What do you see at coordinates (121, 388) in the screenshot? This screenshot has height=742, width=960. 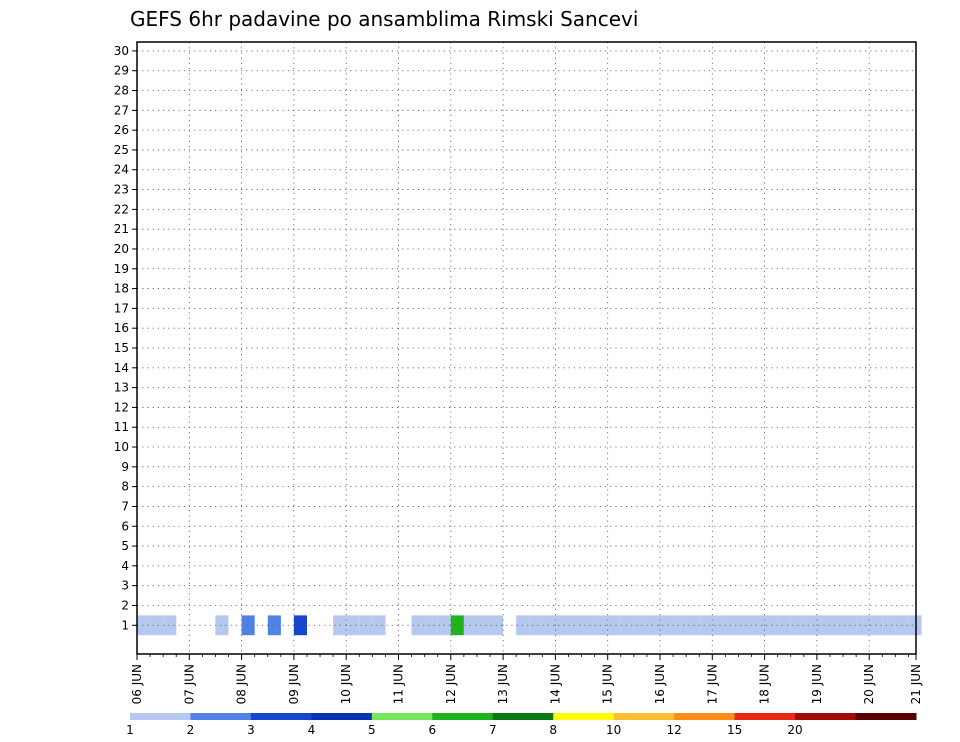 I see `y-tick-label: 13` at bounding box center [121, 388].